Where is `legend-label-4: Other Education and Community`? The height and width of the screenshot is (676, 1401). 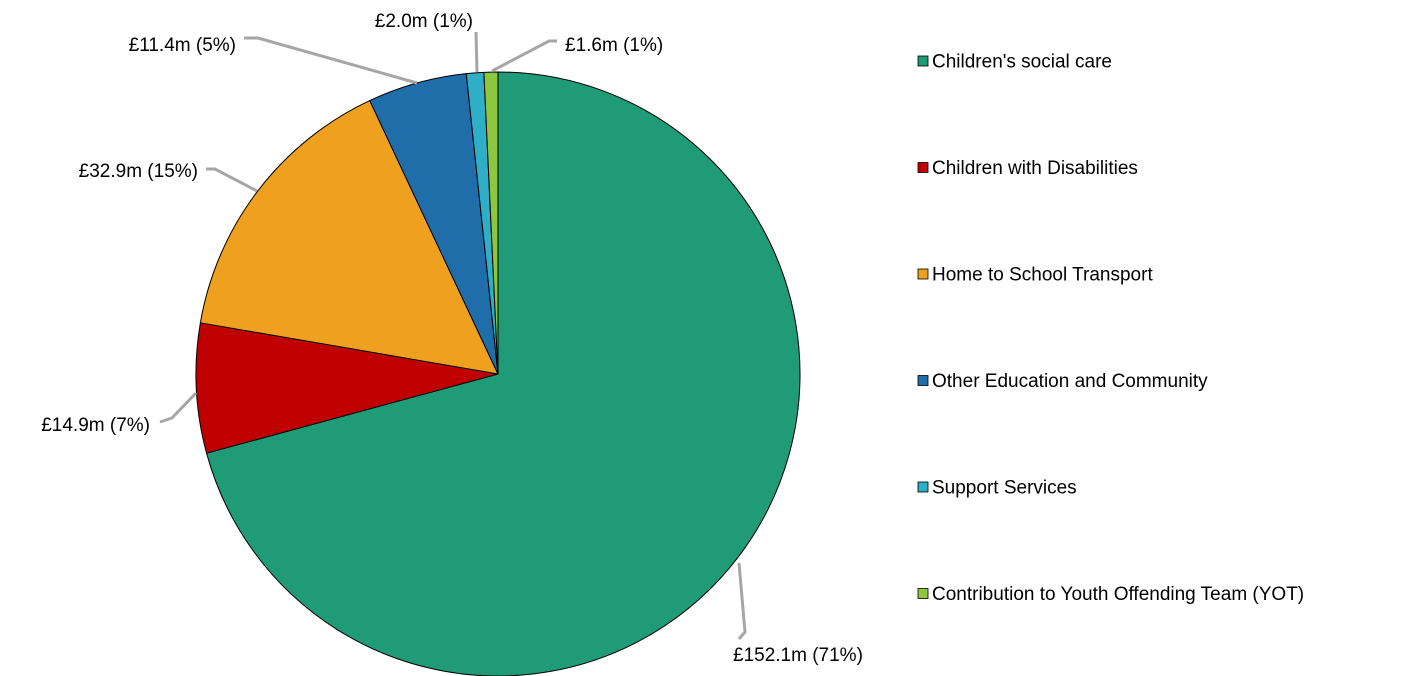 legend-label-4: Other Education and Community is located at coordinates (1070, 381).